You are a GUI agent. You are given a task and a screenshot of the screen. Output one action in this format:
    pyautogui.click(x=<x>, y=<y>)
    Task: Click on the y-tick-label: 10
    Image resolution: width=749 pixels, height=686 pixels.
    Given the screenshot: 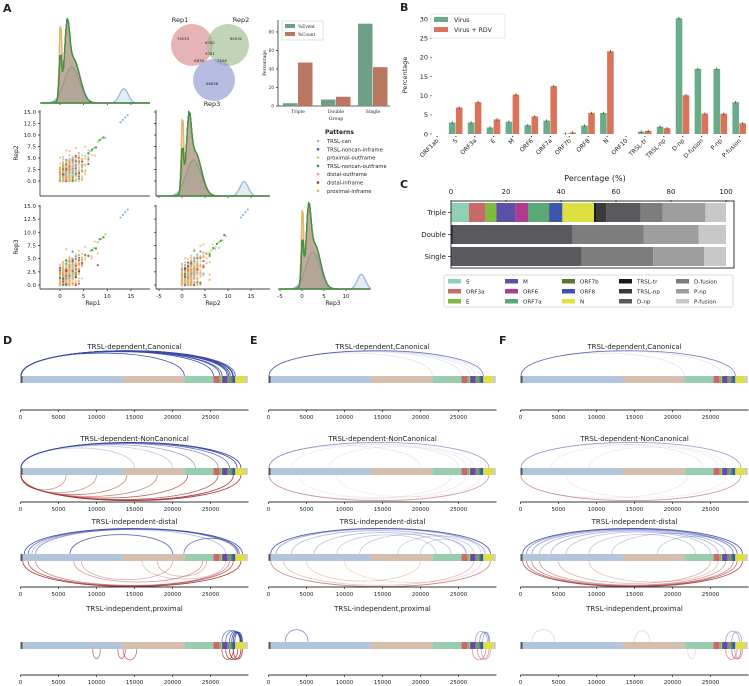 What is the action you would take?
    pyautogui.click(x=424, y=96)
    